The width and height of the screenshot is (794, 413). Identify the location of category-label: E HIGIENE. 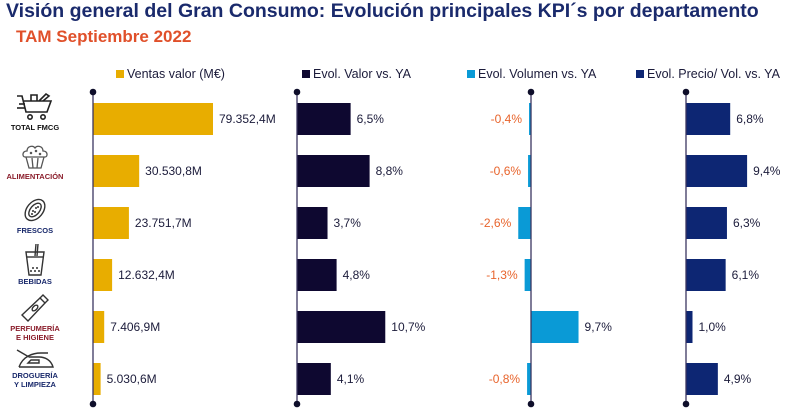
(35, 337).